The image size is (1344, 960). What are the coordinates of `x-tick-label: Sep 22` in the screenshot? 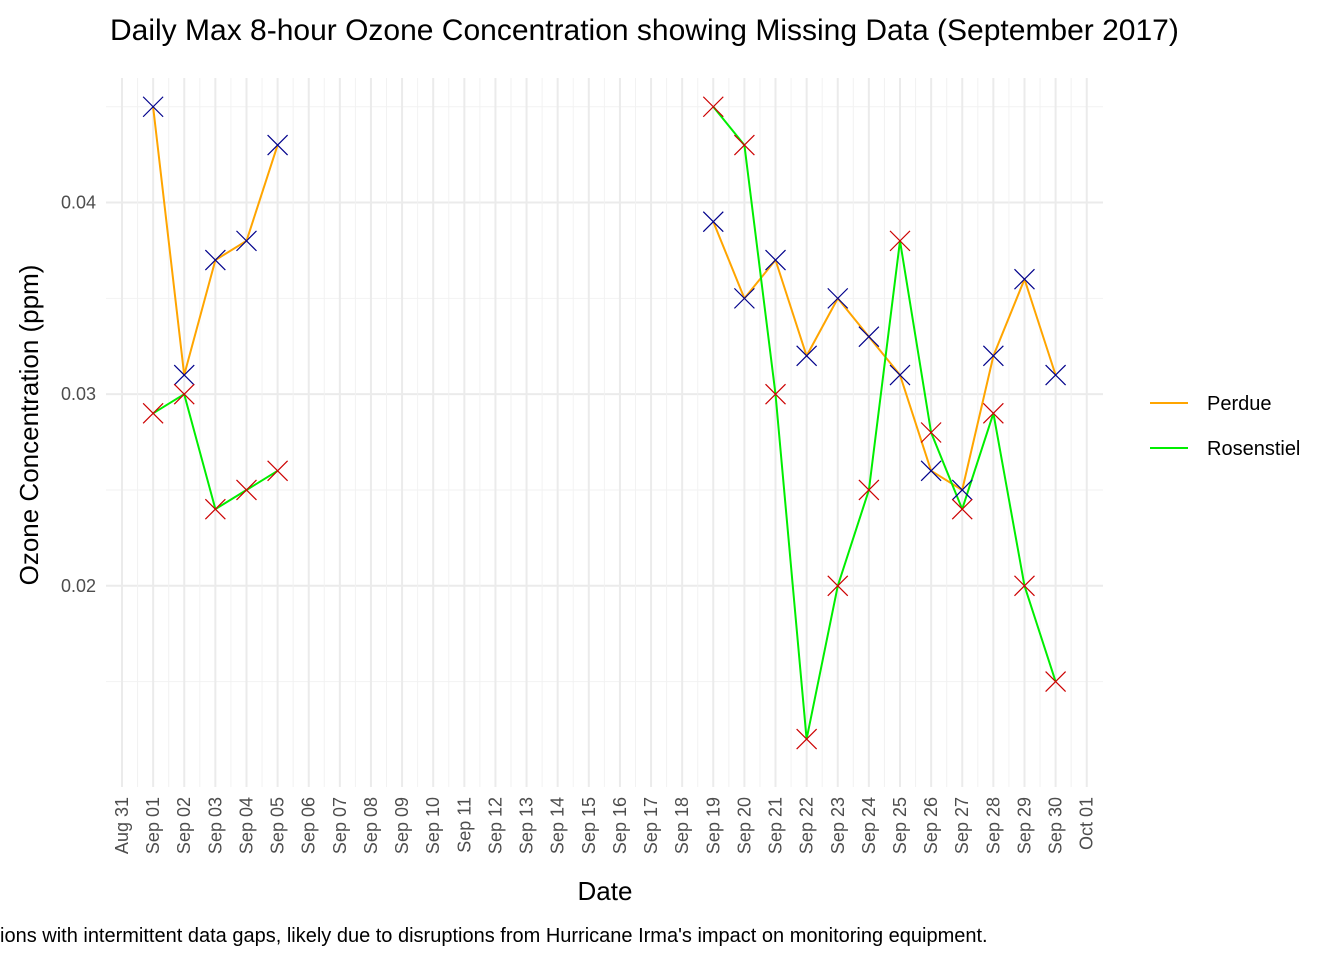 It's located at (807, 825).